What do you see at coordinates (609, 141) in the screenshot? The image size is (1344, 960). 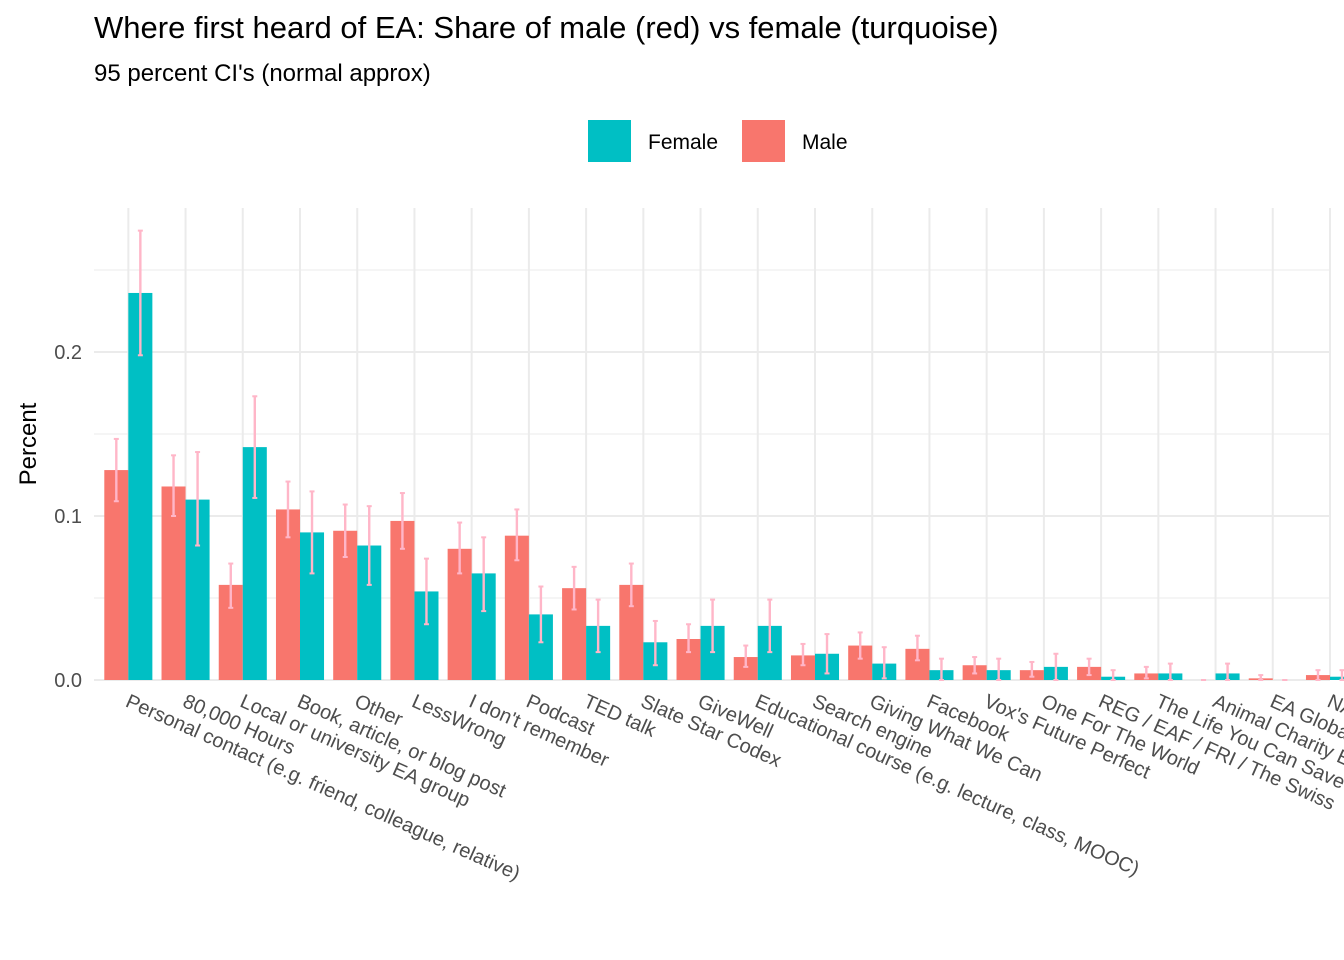 I see `legend-swatch-female` at bounding box center [609, 141].